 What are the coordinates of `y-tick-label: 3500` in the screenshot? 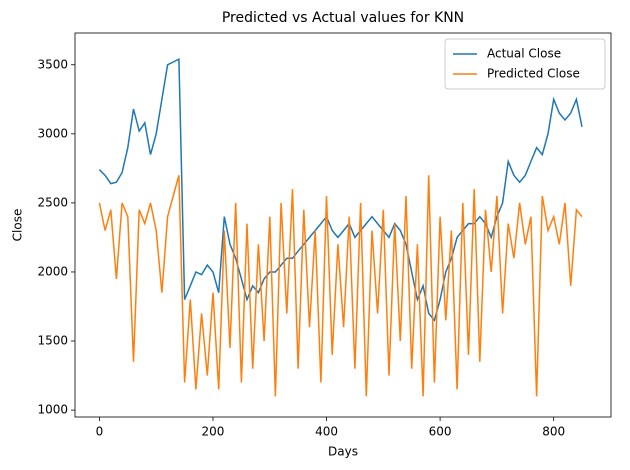 It's located at (52, 64).